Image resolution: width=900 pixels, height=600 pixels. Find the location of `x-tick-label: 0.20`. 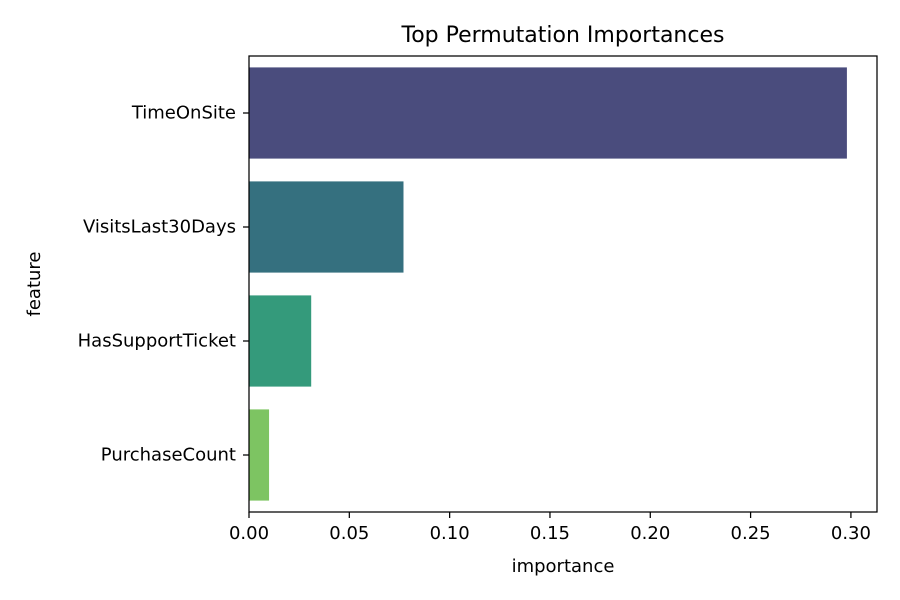

x-tick-label: 0.20 is located at coordinates (650, 533).